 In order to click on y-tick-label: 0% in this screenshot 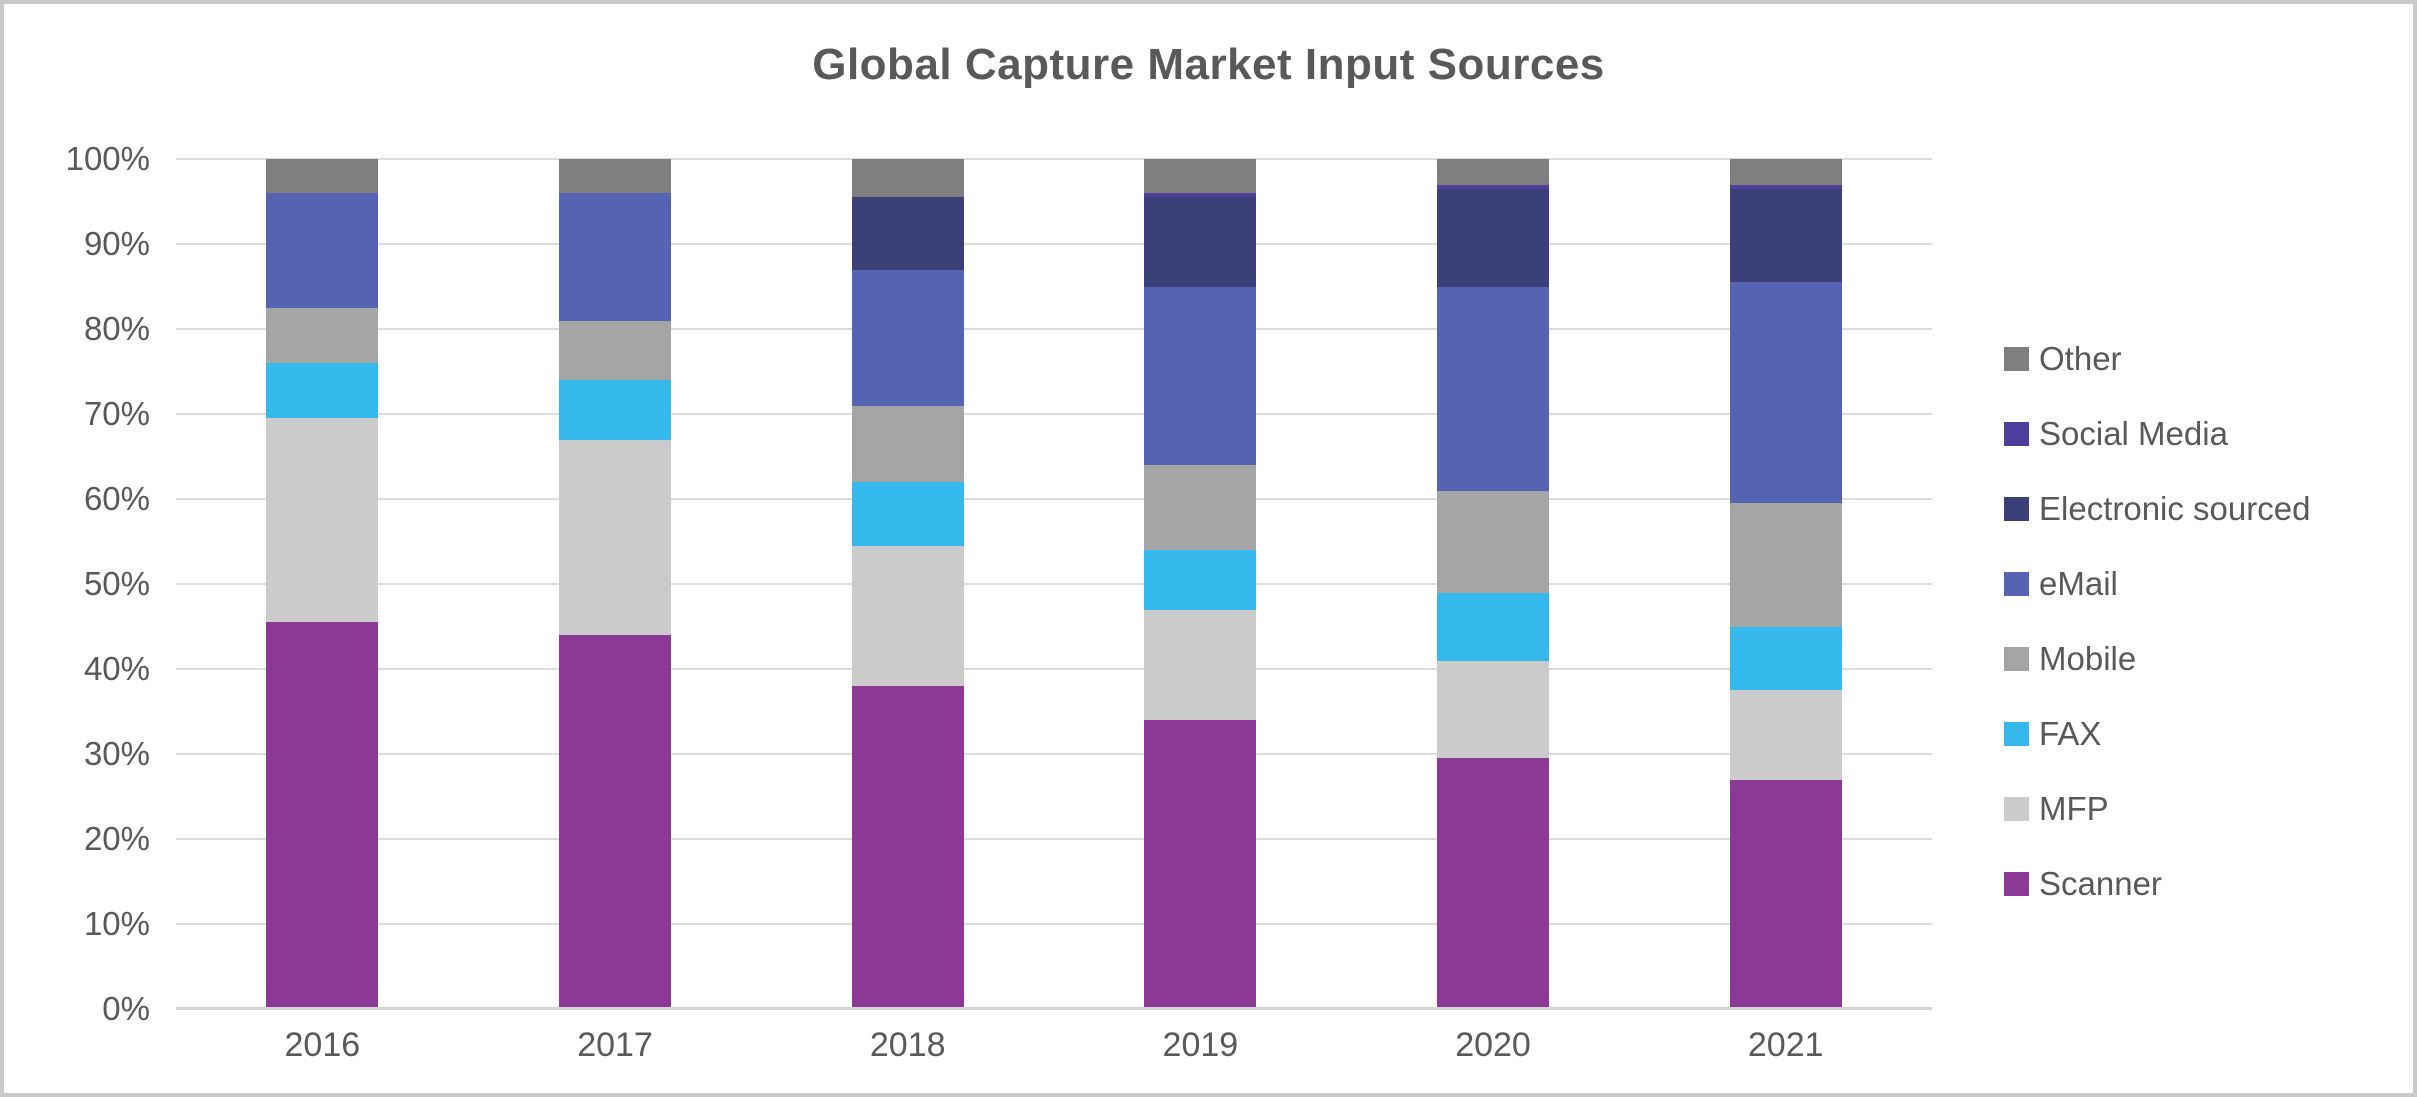, I will do `click(126, 1008)`.